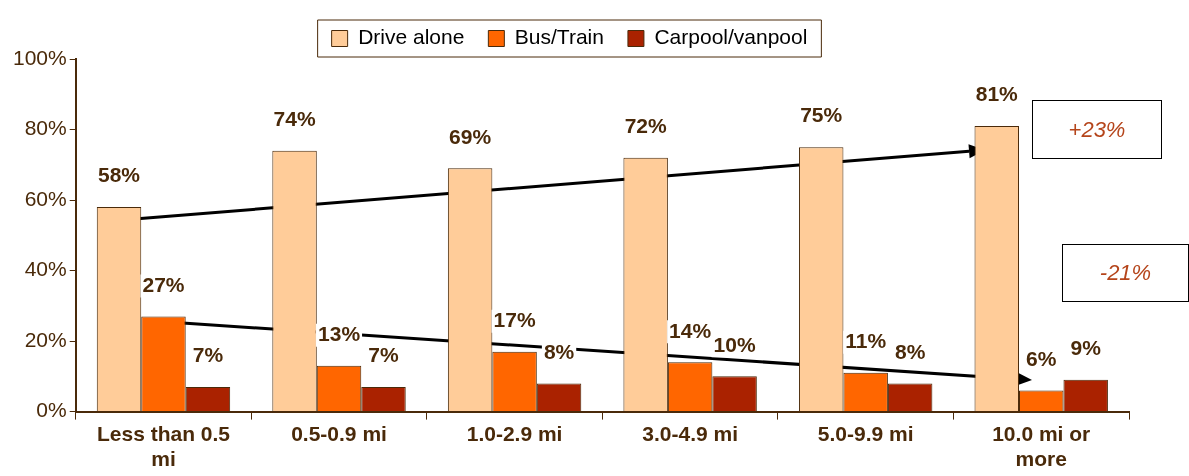 Image resolution: width=1189 pixels, height=476 pixels. Describe the element at coordinates (690, 433) in the screenshot. I see `x-tick-label: 3.0-4.9 mi` at that location.